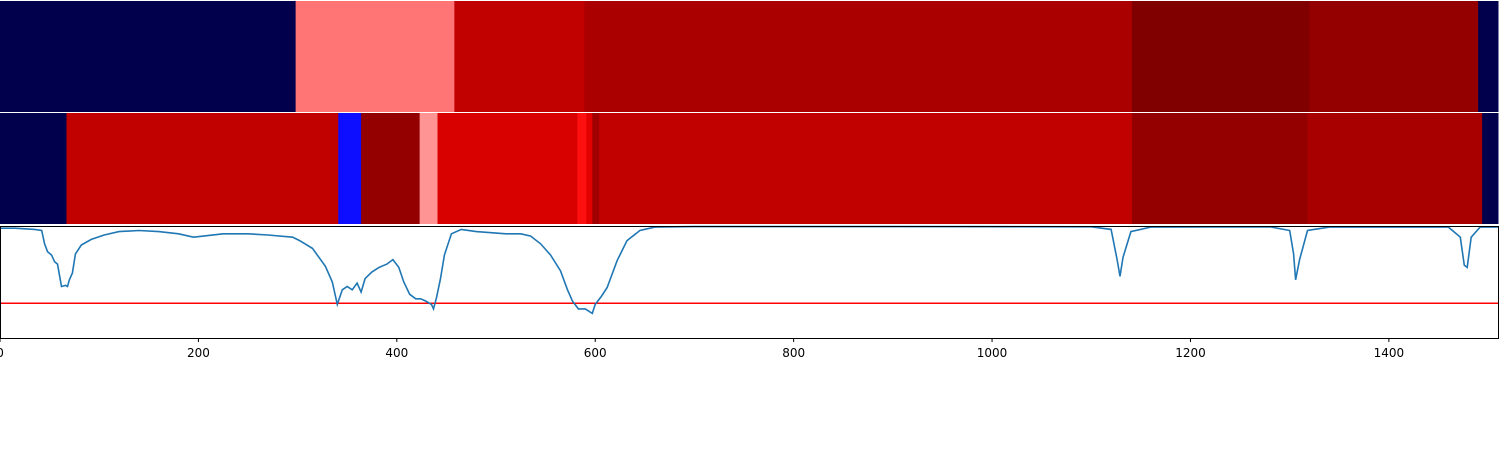  Describe the element at coordinates (396, 353) in the screenshot. I see `x-tick-label-2: 400` at that location.